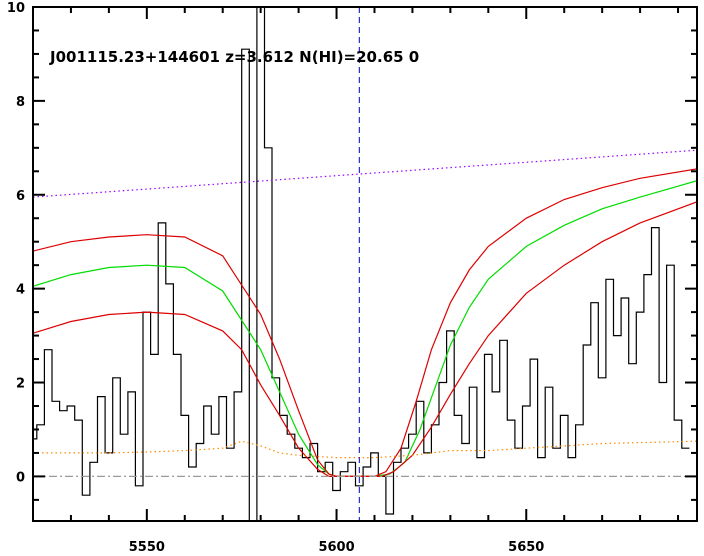 Image resolution: width=704 pixels, height=556 pixels. Describe the element at coordinates (336, 547) in the screenshot. I see `x-tick-label: 5600` at that location.